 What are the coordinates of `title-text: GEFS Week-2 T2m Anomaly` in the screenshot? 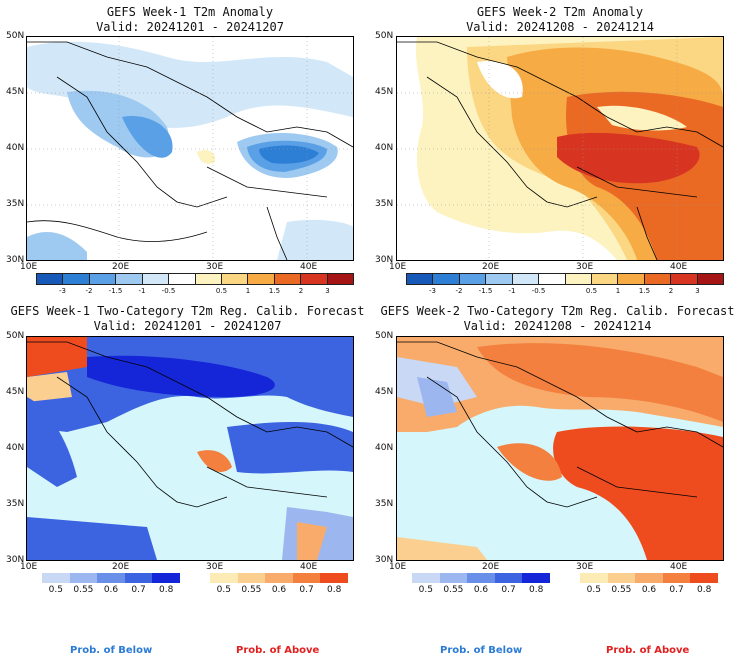 It's located at (560, 12).